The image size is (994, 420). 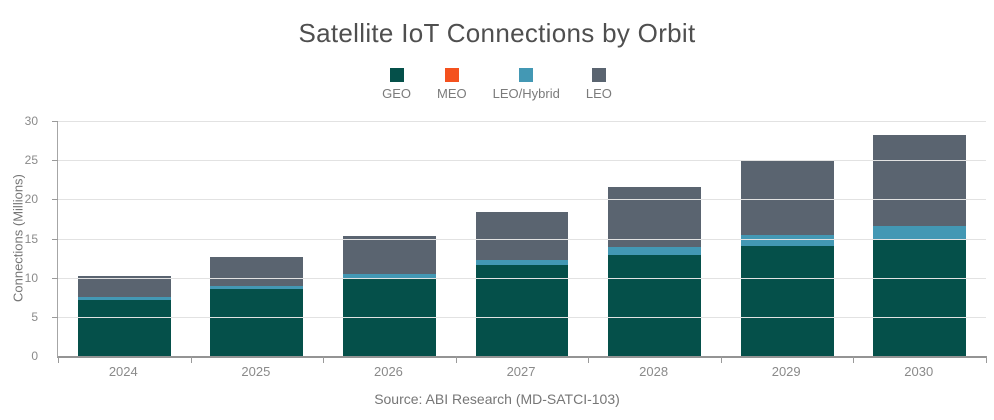 I want to click on bar-segment-2028-geo, so click(x=654, y=305).